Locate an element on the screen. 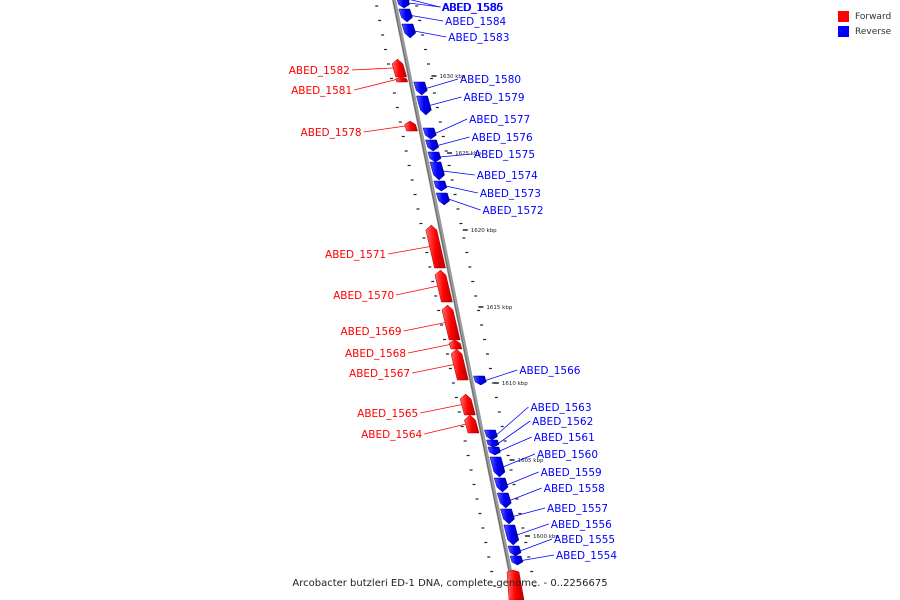  gene-label: ABED_1585 is located at coordinates (473, 8).